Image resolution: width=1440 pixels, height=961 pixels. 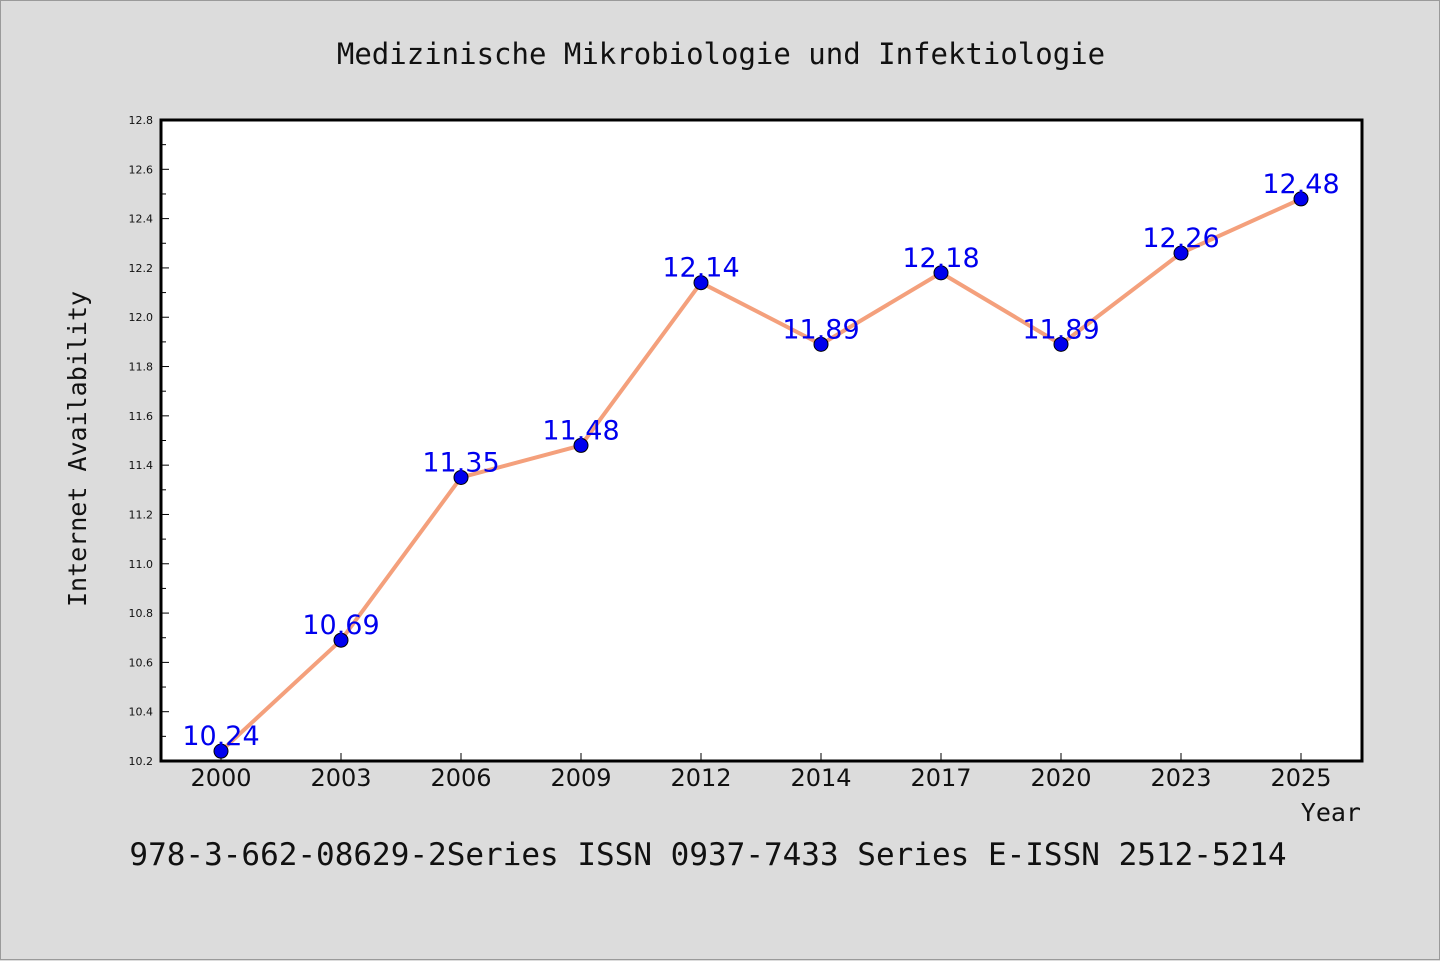 What do you see at coordinates (460, 778) in the screenshot?
I see `x-tick-label: 2006` at bounding box center [460, 778].